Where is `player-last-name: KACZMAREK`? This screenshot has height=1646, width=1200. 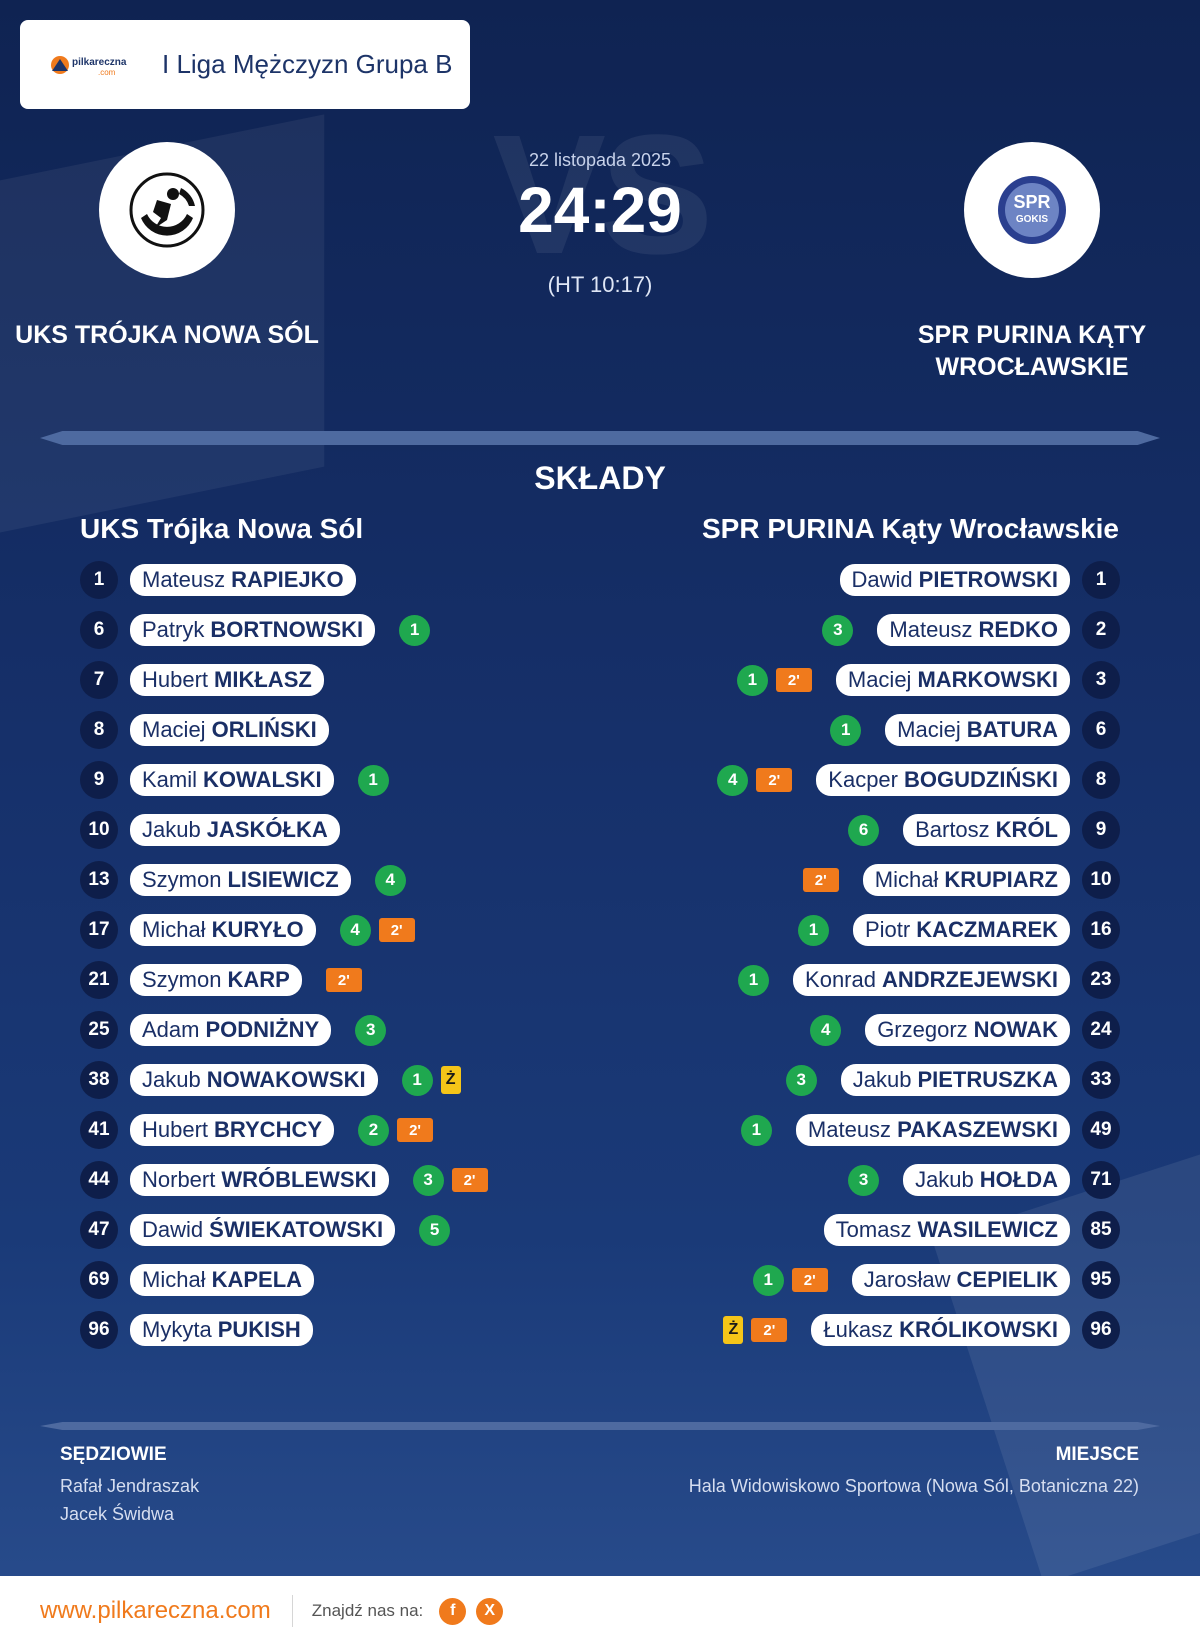
player-last-name: KACZMAREK is located at coordinates (987, 929).